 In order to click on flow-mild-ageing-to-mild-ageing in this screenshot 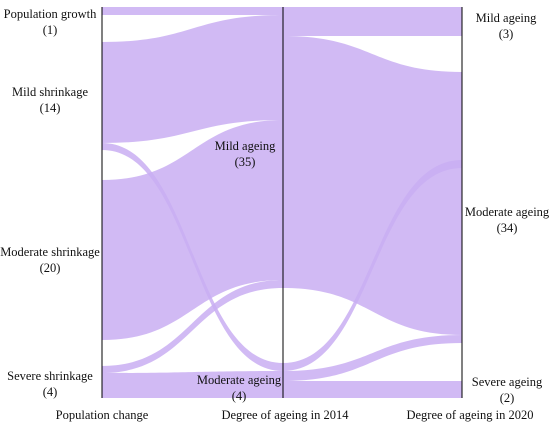, I will do `click(372, 21)`.